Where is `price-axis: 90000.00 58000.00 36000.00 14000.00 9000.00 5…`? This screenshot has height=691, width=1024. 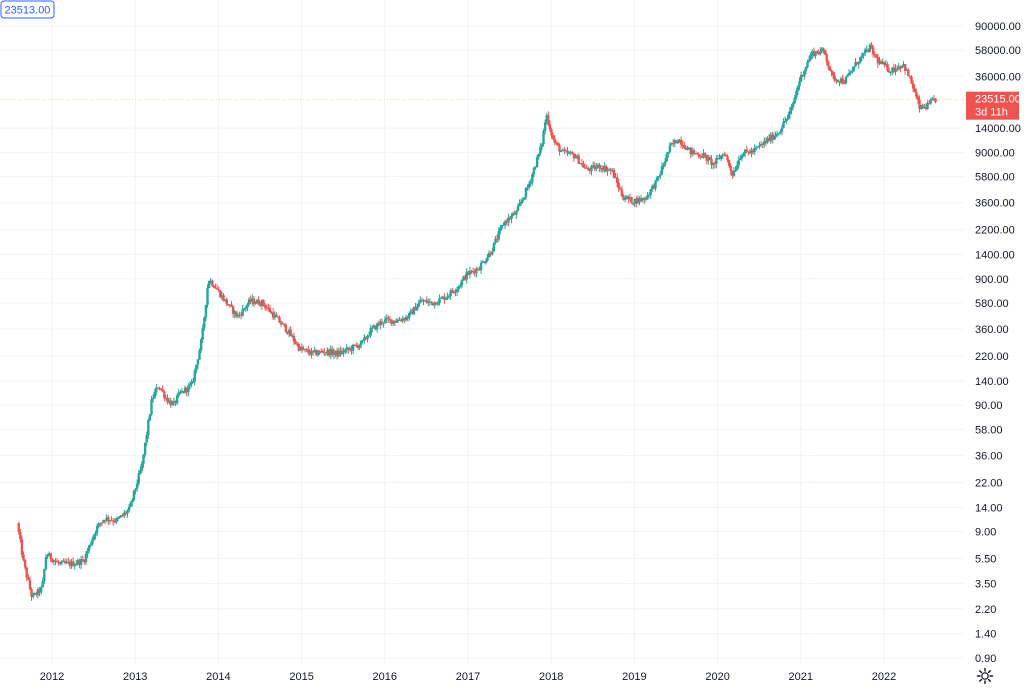
price-axis: 90000.00 58000.00 36000.00 14000.00 9000.00 5… is located at coordinates (998, 343).